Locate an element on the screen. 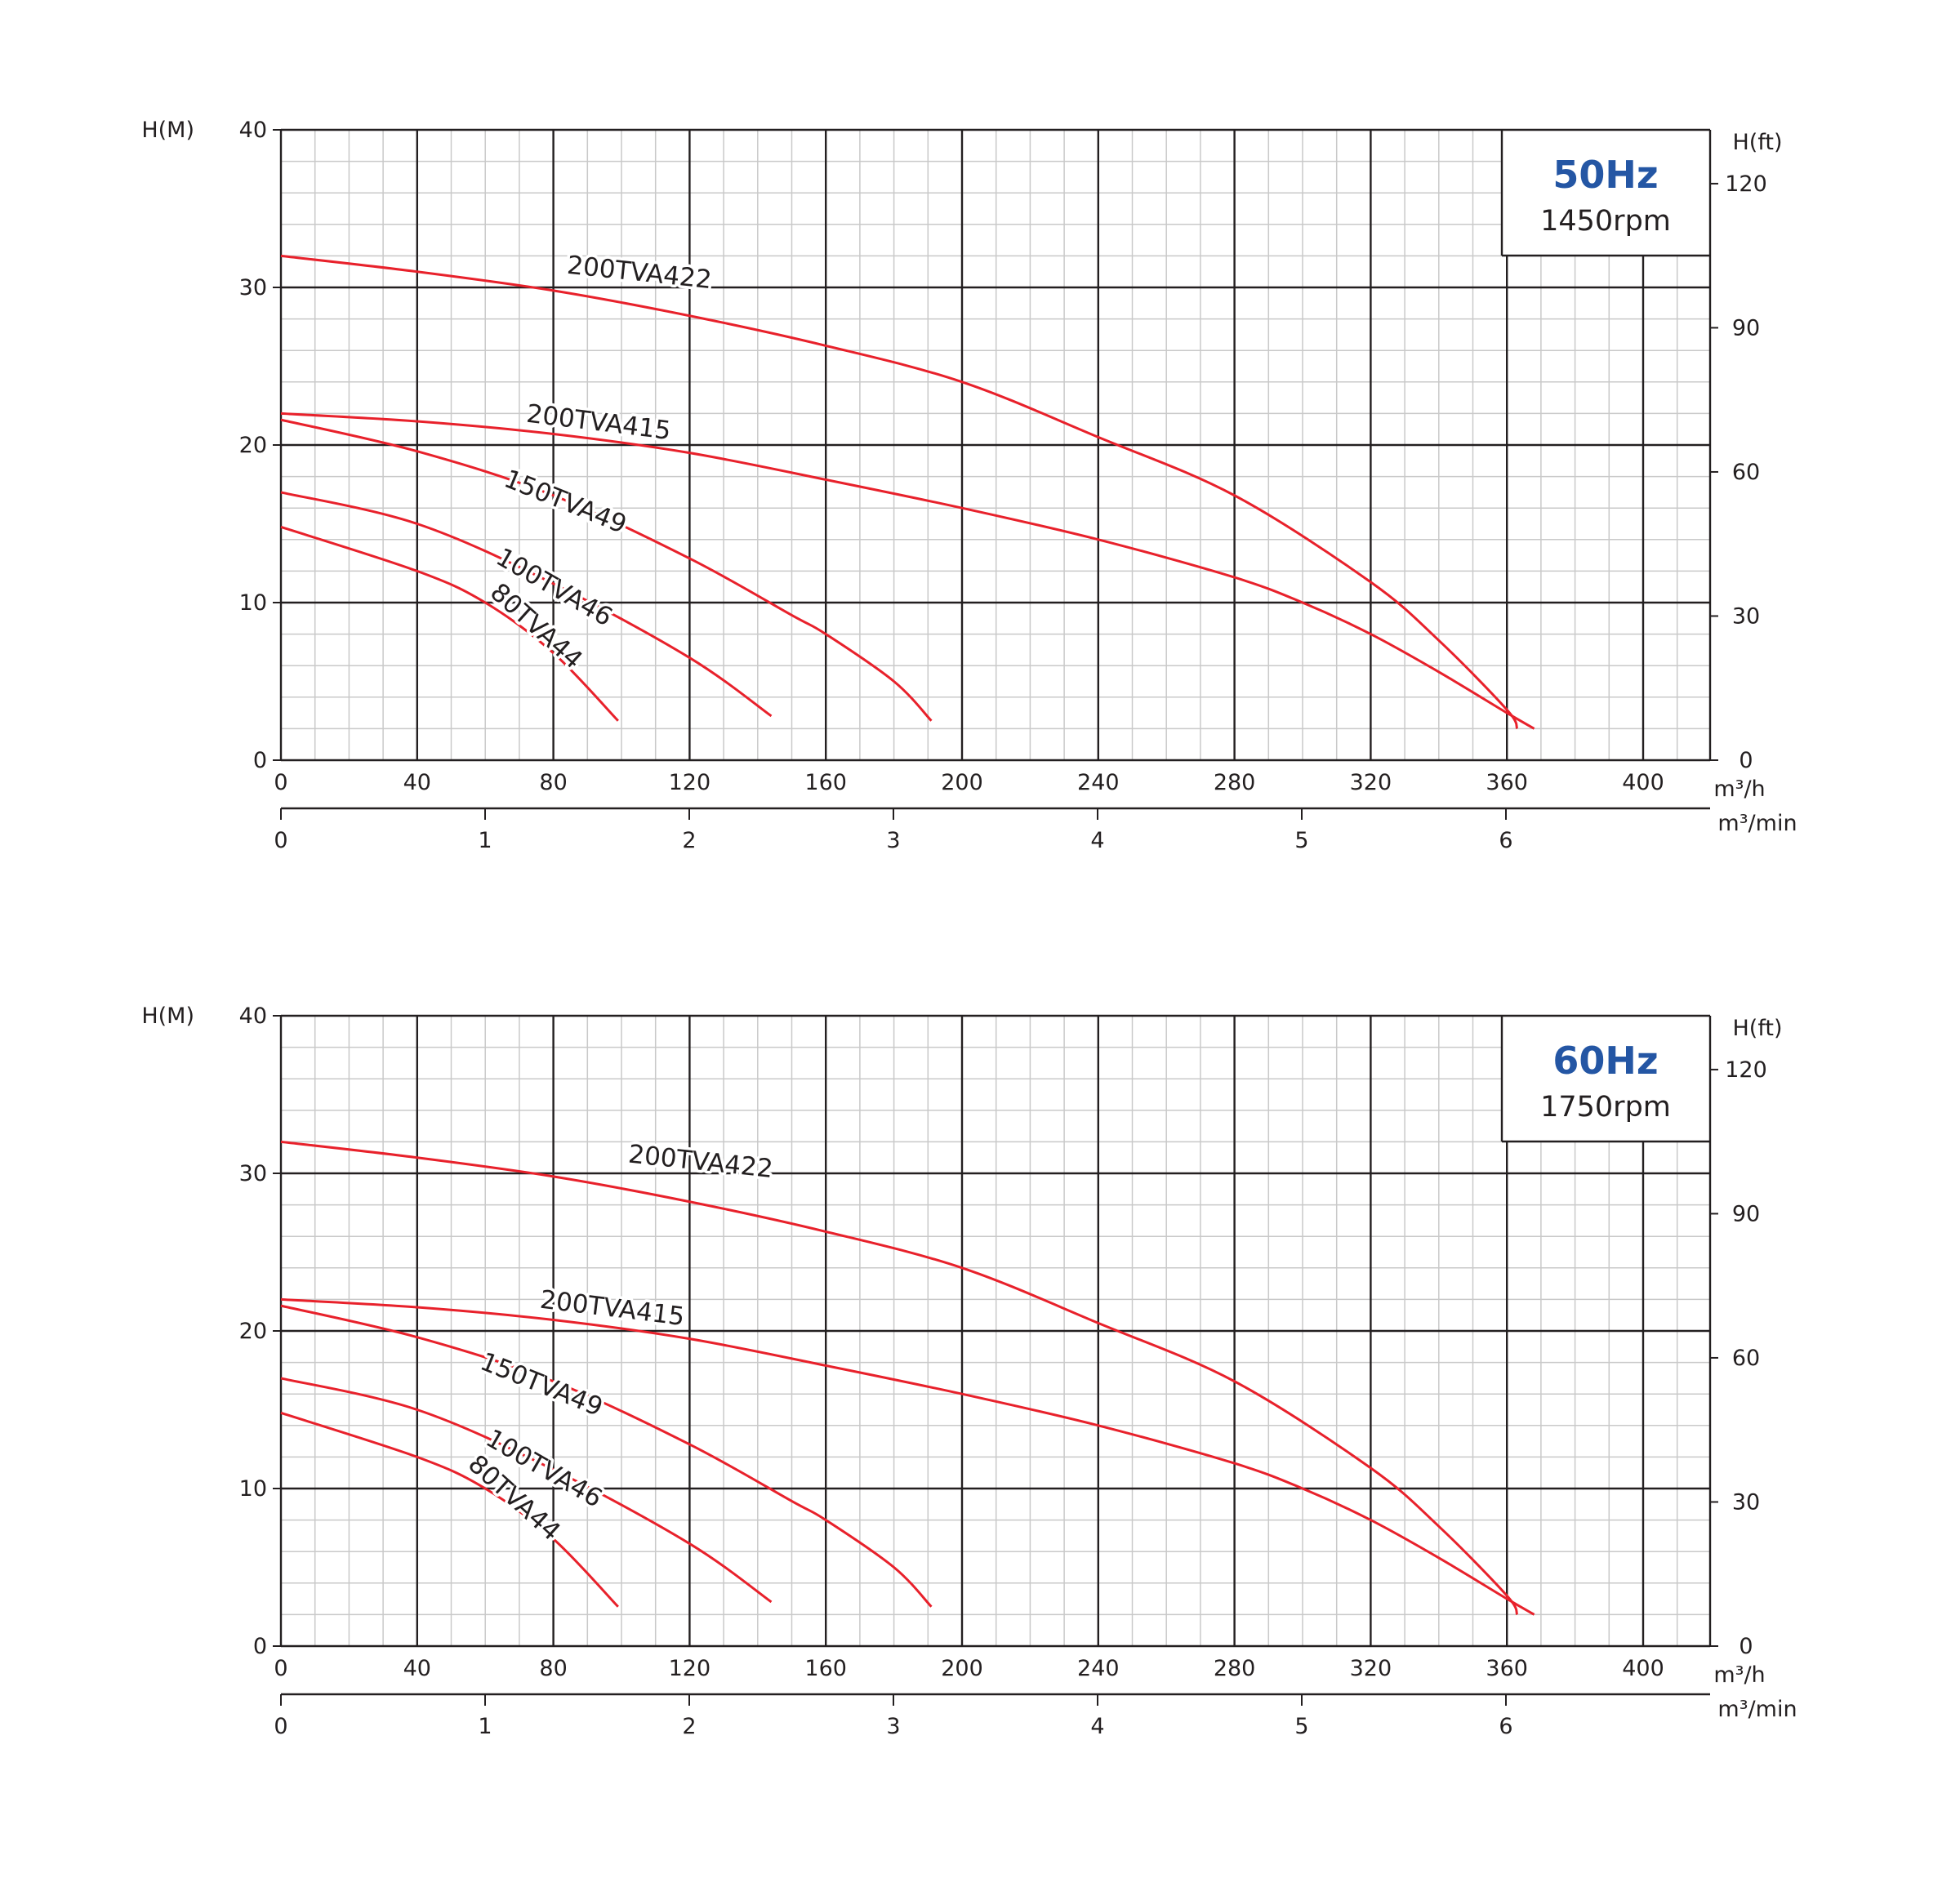 This screenshot has height=1878, width=1960. speed-label: 1750rpm is located at coordinates (1605, 1107).